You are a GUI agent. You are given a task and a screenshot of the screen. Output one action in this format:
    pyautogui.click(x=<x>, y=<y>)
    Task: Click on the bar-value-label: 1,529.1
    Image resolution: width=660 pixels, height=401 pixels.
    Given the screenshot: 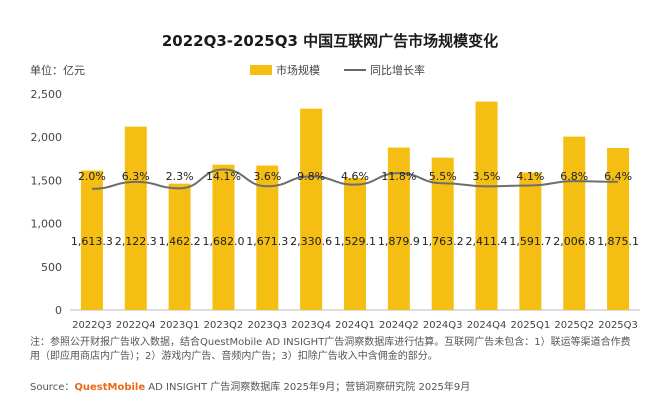 What is the action you would take?
    pyautogui.click(x=355, y=241)
    